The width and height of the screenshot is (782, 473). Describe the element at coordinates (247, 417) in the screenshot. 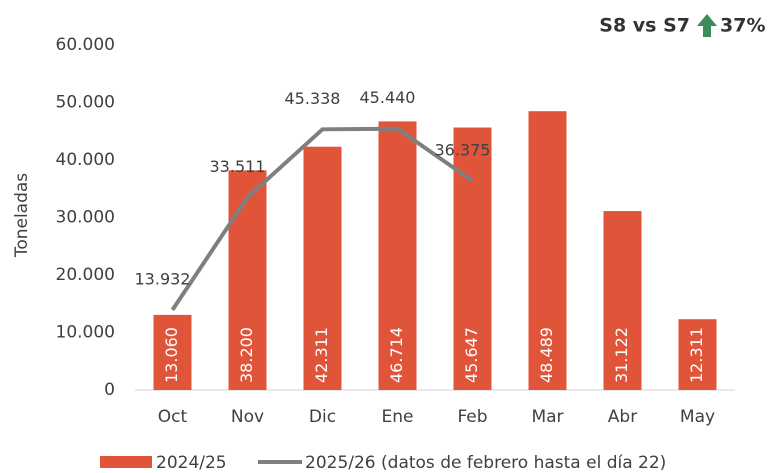

I see `x-tick-label: Nov` at that location.